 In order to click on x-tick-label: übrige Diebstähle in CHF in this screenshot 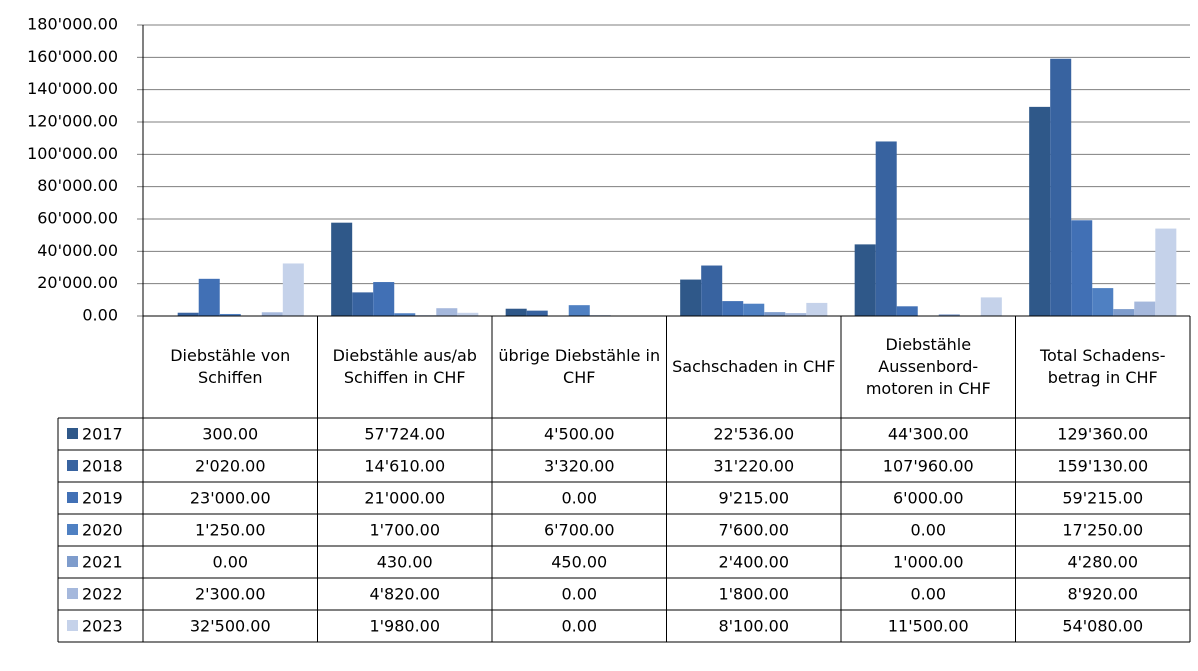, I will do `click(579, 366)`.